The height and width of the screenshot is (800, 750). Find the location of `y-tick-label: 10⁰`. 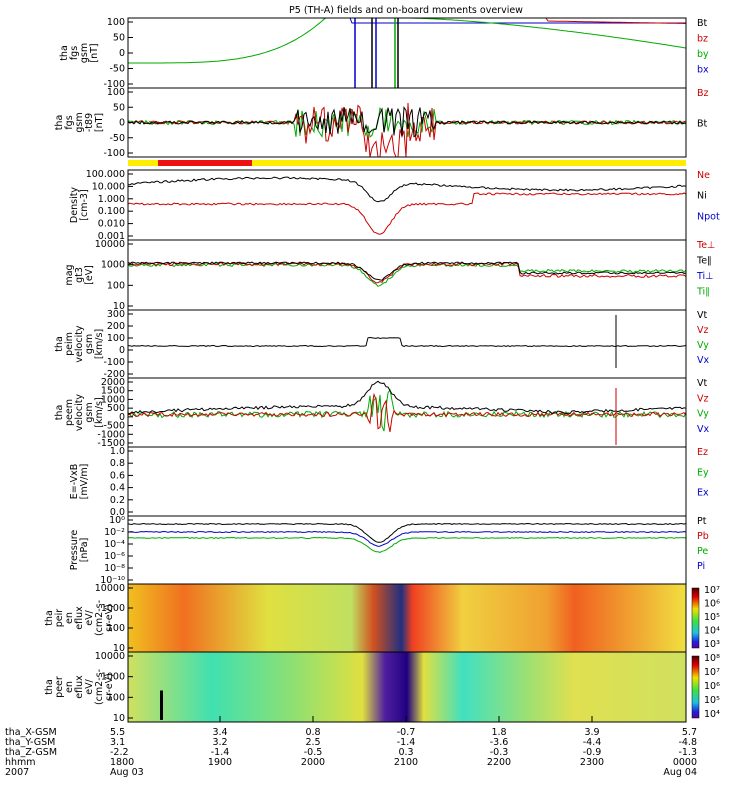

y-tick-label: 10⁰ is located at coordinates (117, 520).